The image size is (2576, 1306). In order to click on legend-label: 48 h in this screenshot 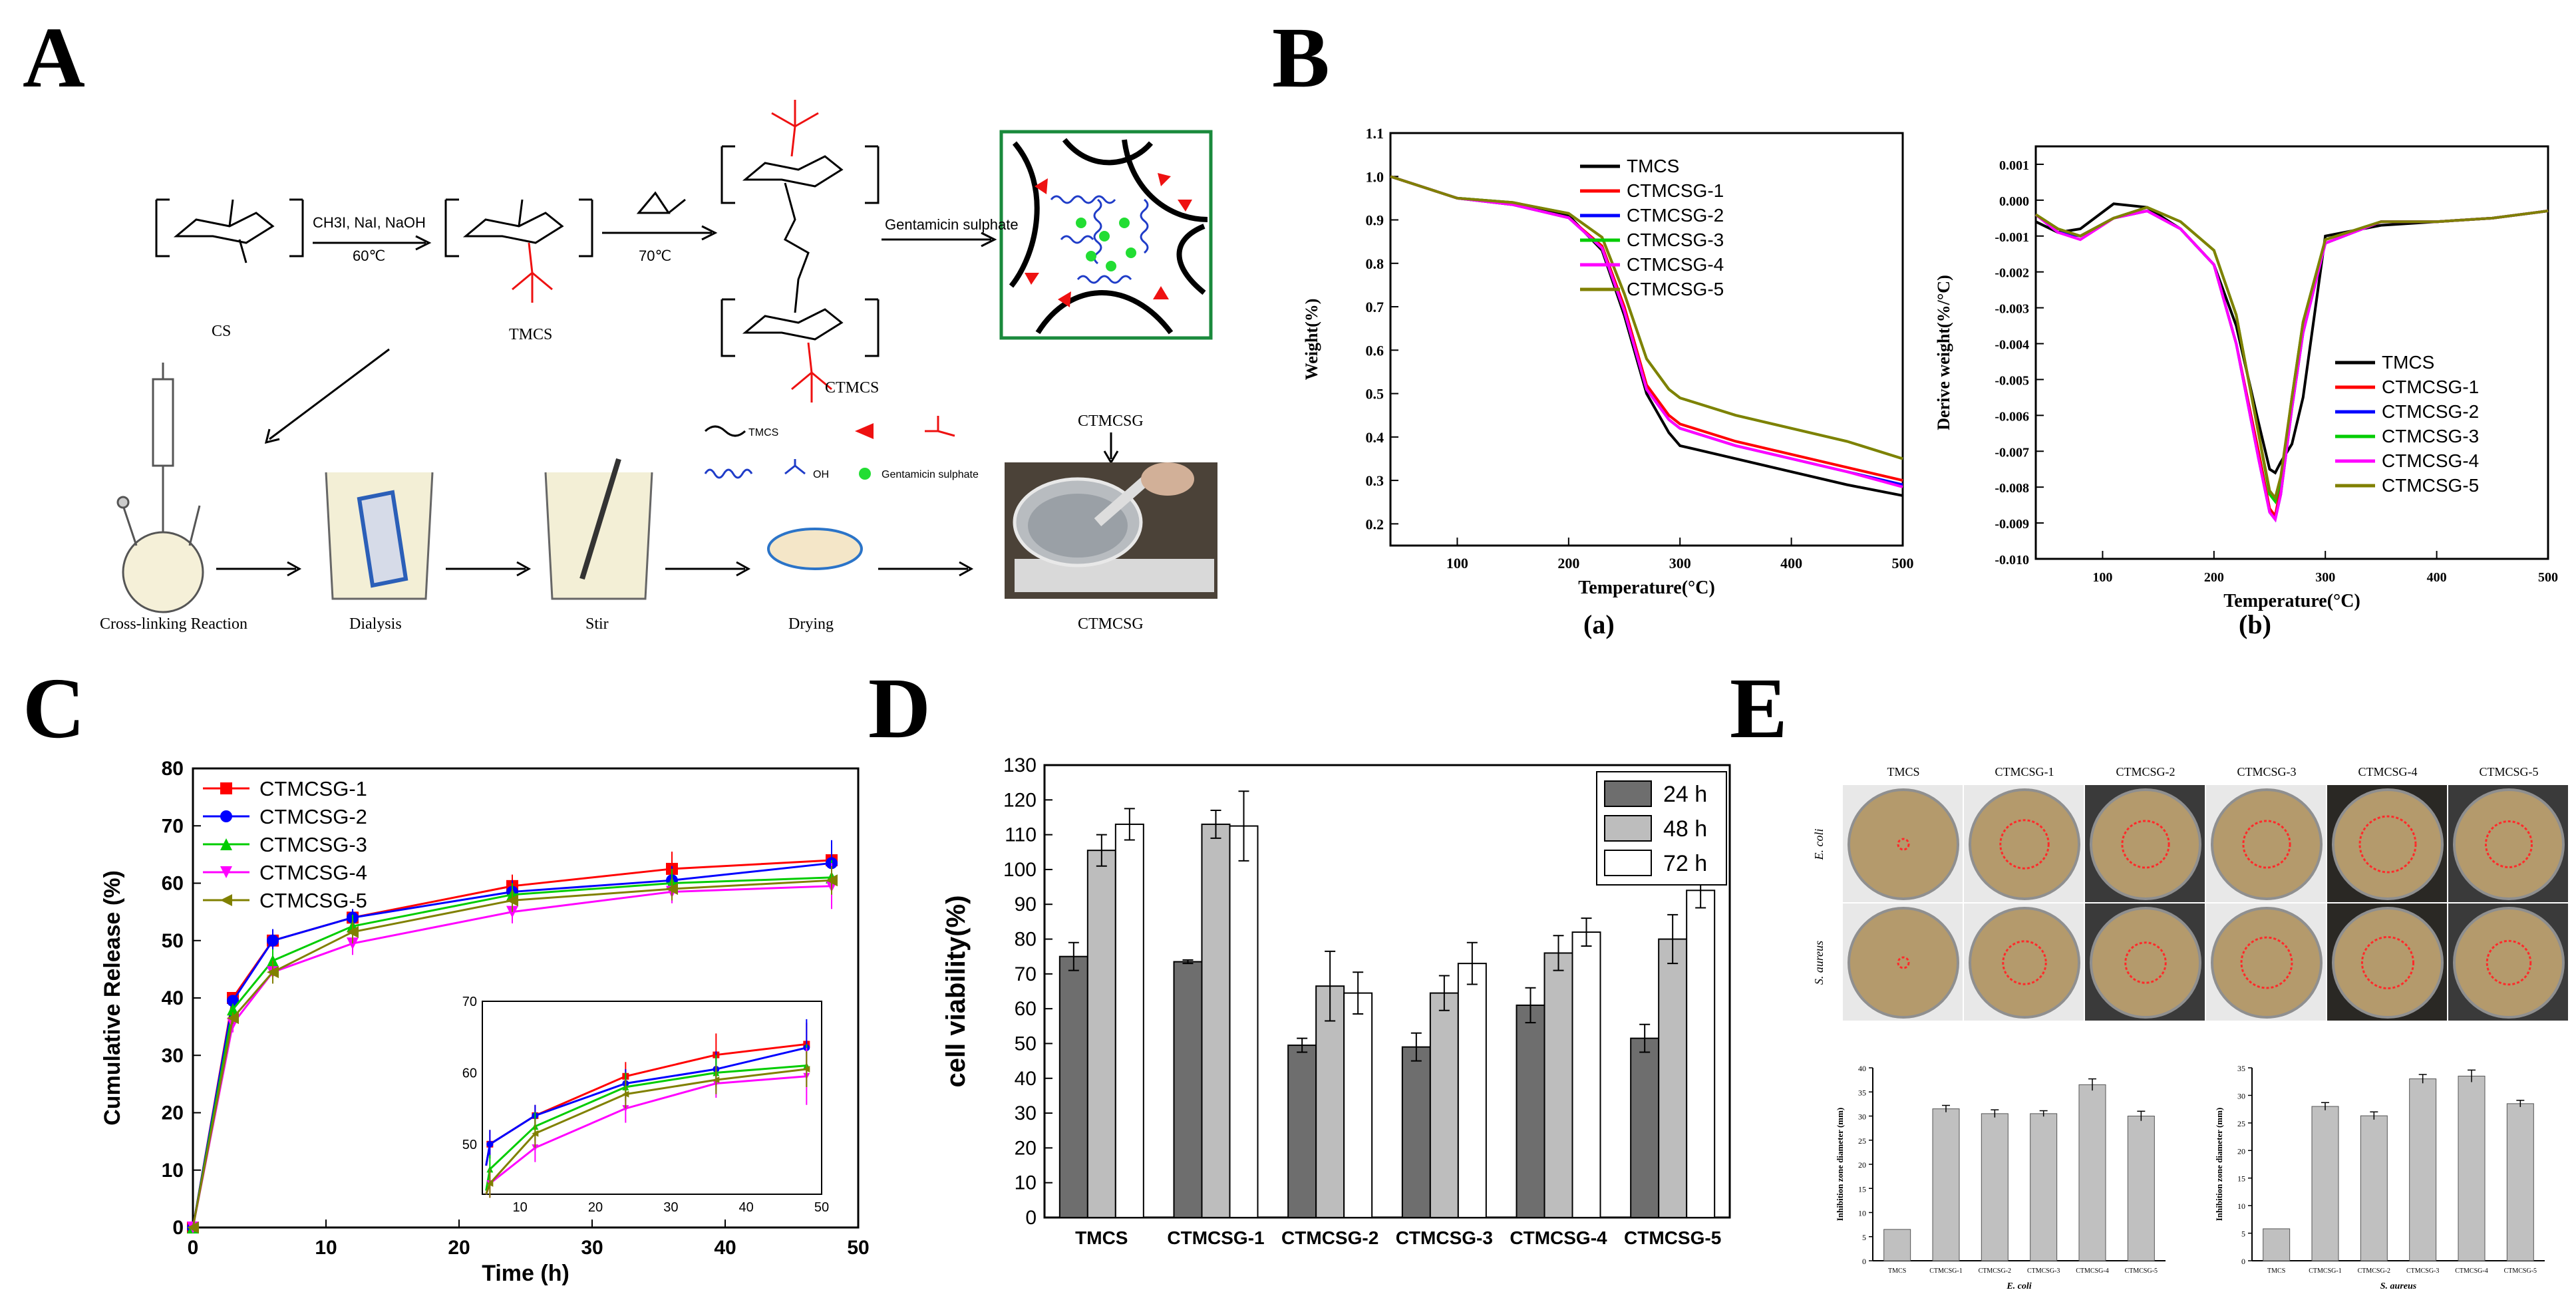, I will do `click(1685, 829)`.